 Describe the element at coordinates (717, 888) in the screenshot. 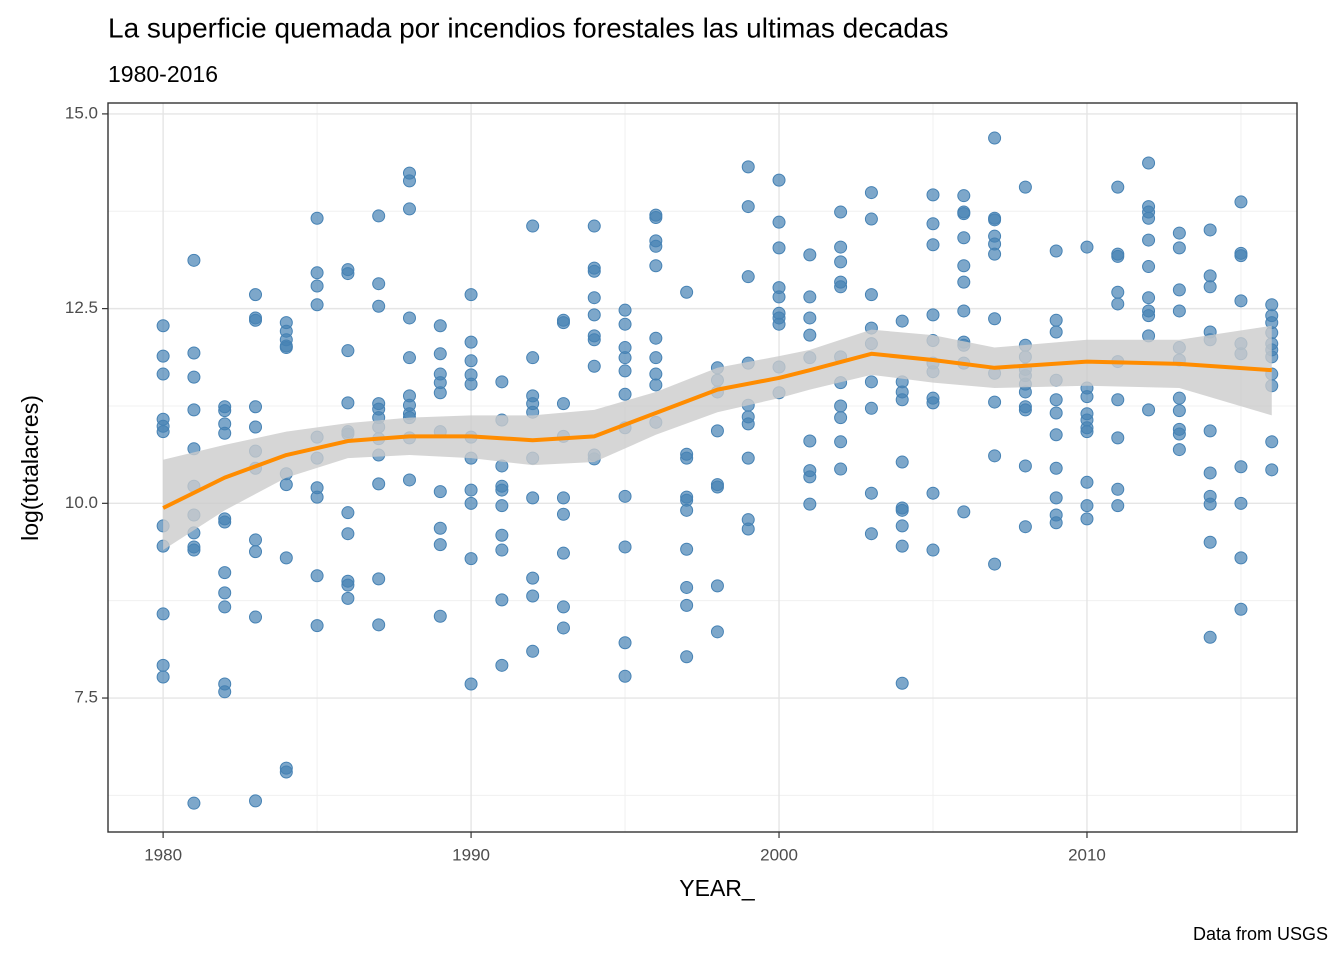

I see `x-axis-title: YEAR_` at that location.